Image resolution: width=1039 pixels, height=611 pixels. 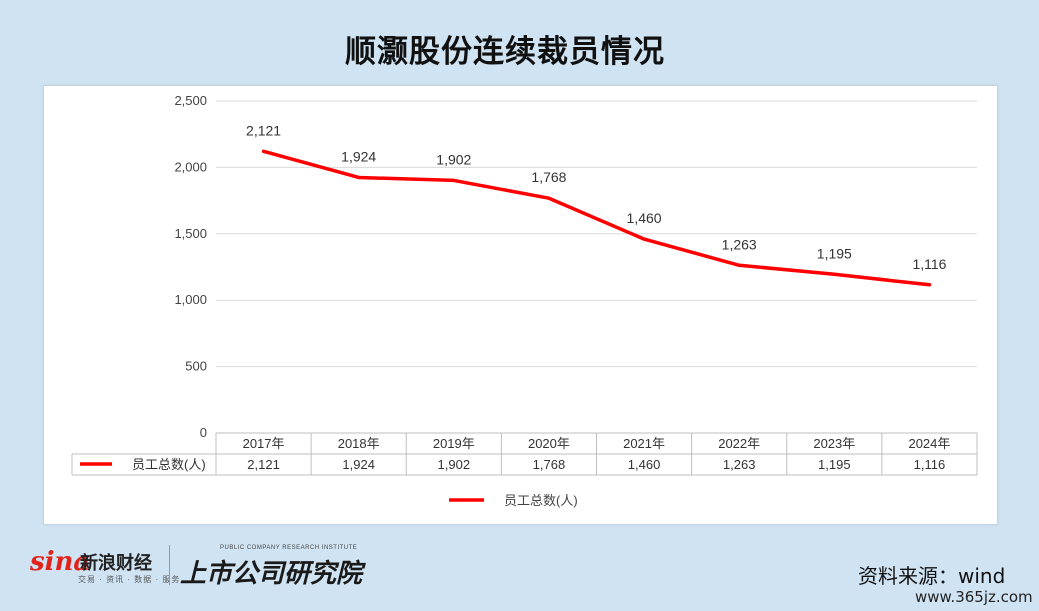 I want to click on table-value-3: 1,768, so click(x=549, y=464).